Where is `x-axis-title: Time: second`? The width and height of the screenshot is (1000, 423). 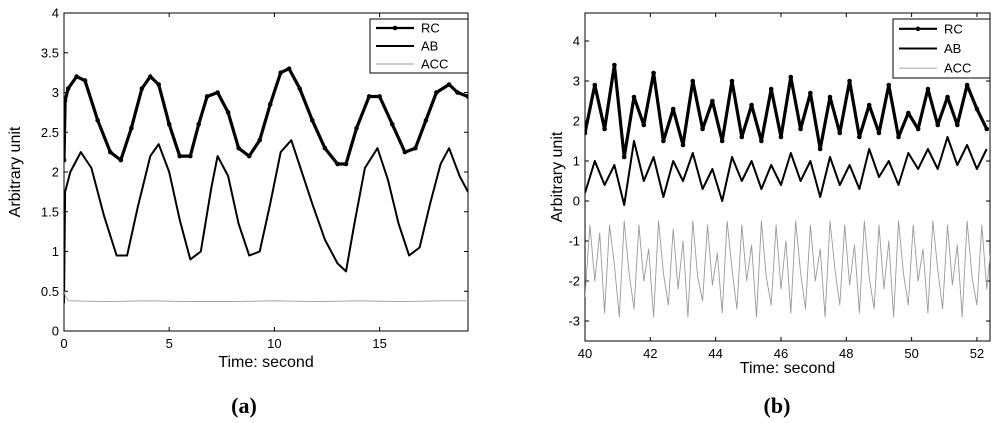 x-axis-title: Time: second is located at coordinates (787, 368).